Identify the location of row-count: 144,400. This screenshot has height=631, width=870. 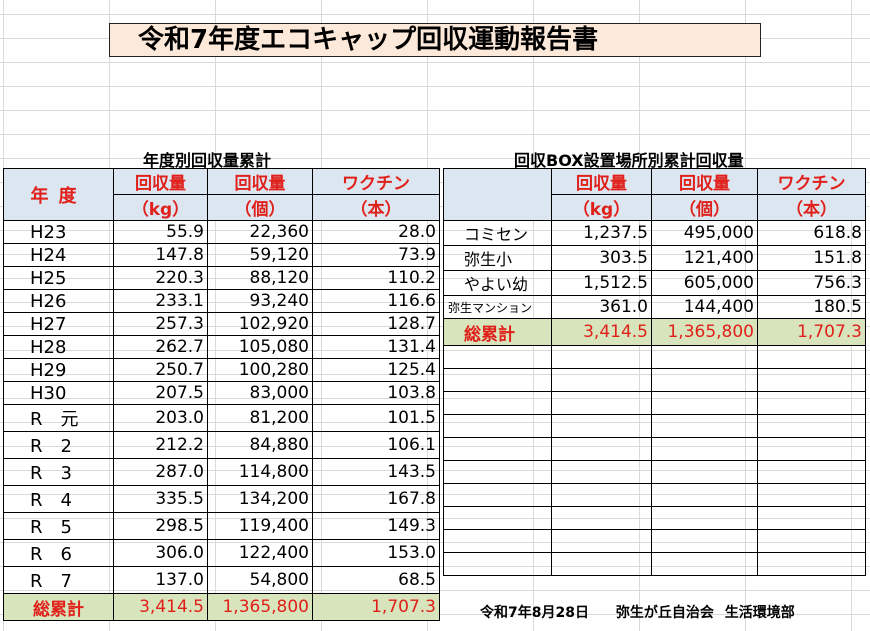
(704, 307).